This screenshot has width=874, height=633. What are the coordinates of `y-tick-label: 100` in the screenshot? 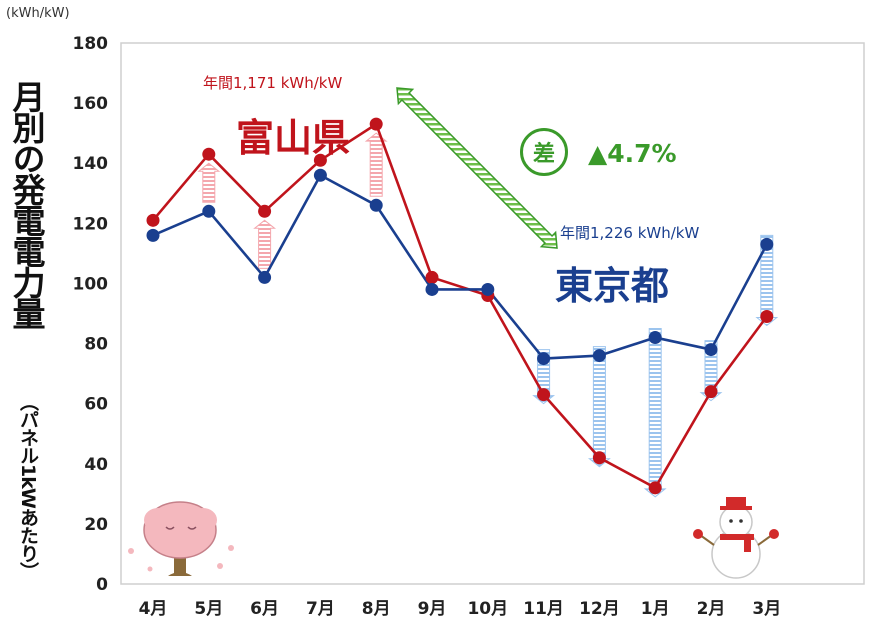 It's located at (91, 284).